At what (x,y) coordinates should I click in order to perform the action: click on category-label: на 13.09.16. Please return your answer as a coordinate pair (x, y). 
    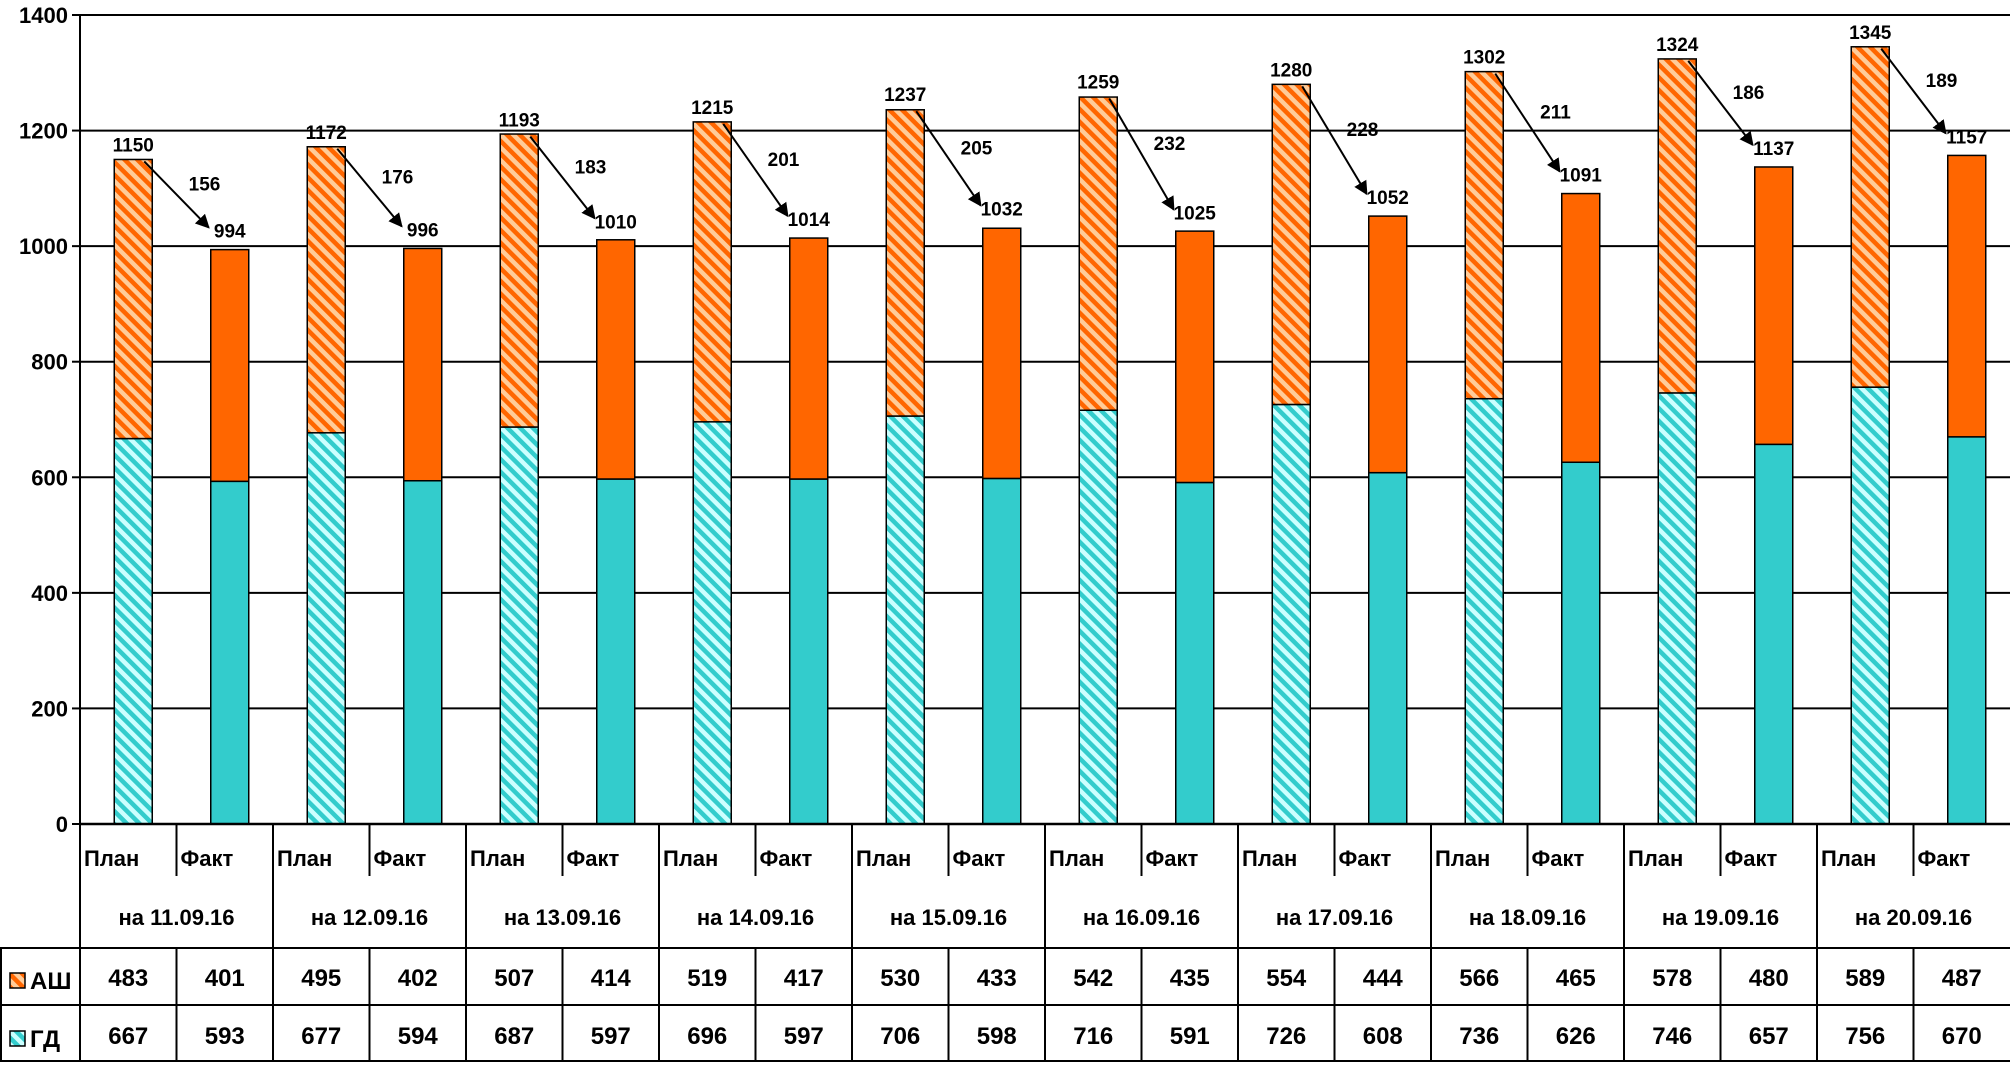
    Looking at the image, I should click on (562, 917).